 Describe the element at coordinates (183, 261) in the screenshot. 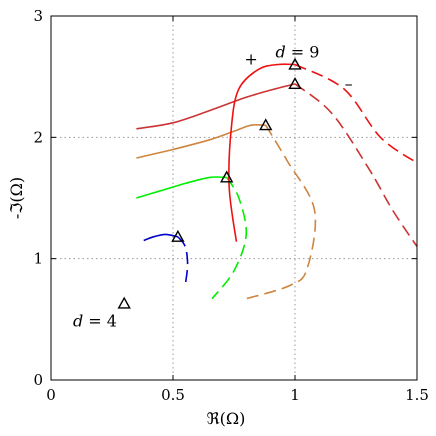

I see `series-1-dashed-line` at that location.